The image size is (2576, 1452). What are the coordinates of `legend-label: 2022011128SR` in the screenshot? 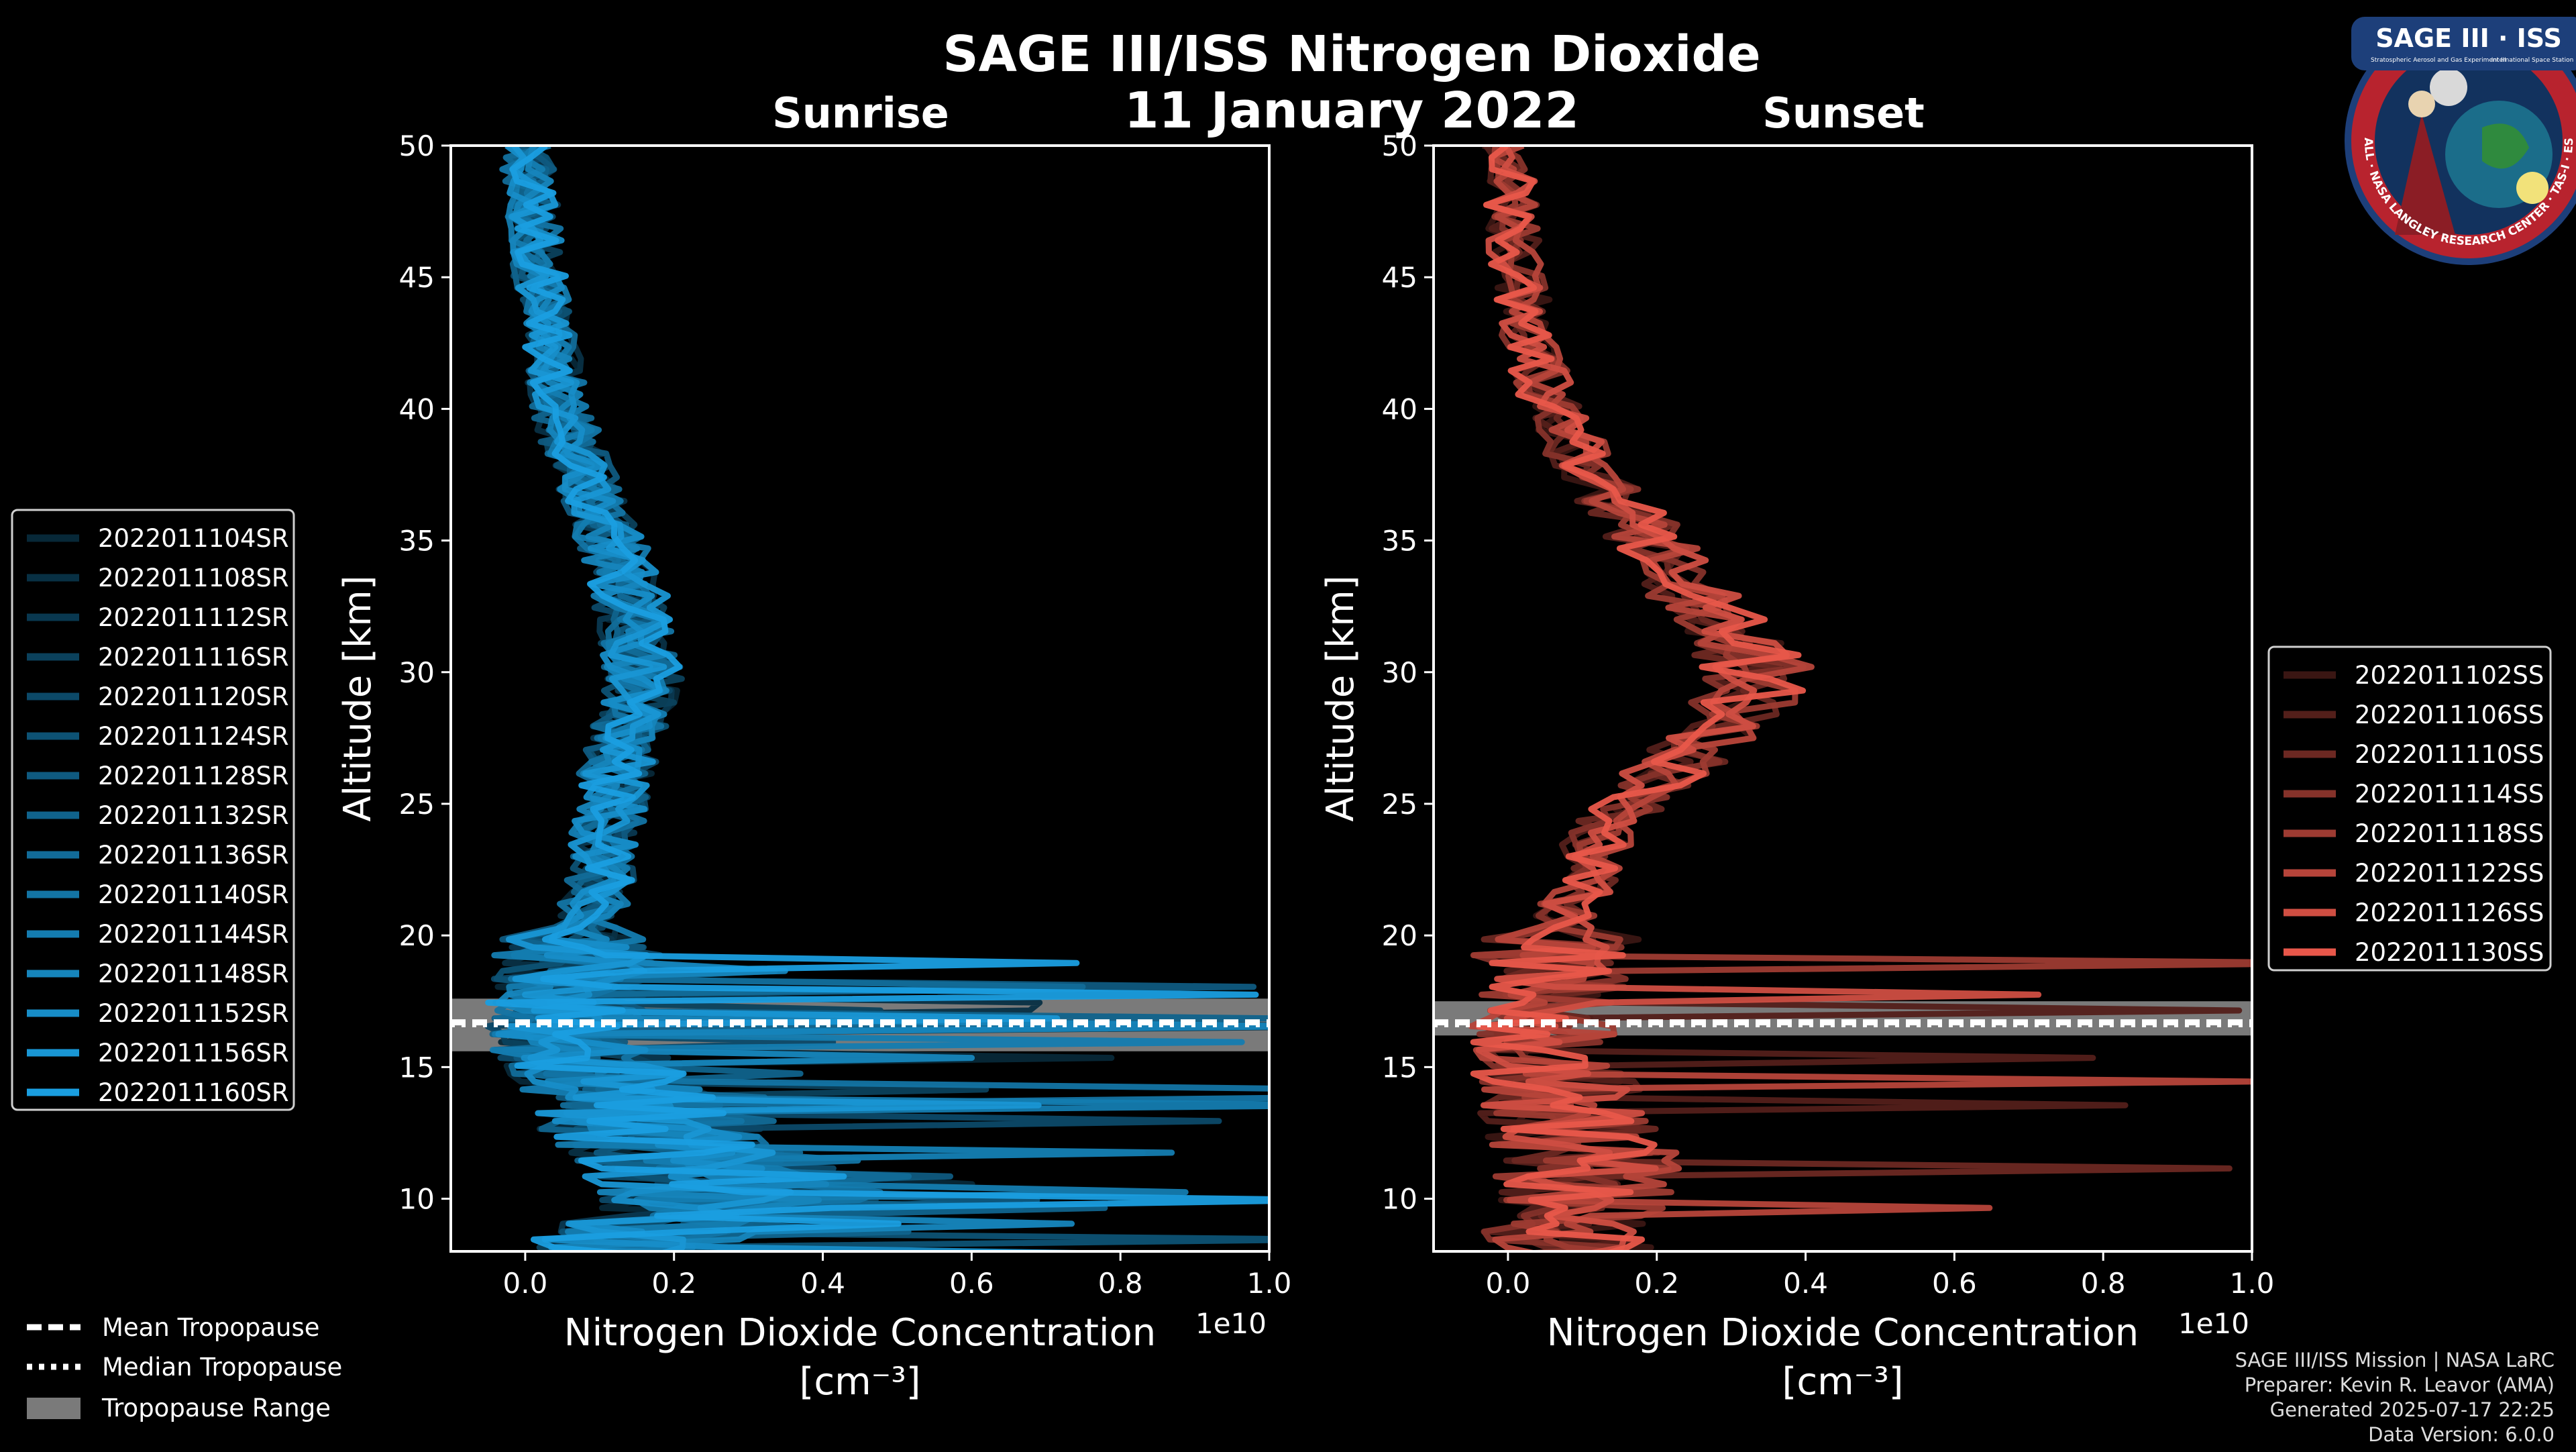 It's located at (193, 776).